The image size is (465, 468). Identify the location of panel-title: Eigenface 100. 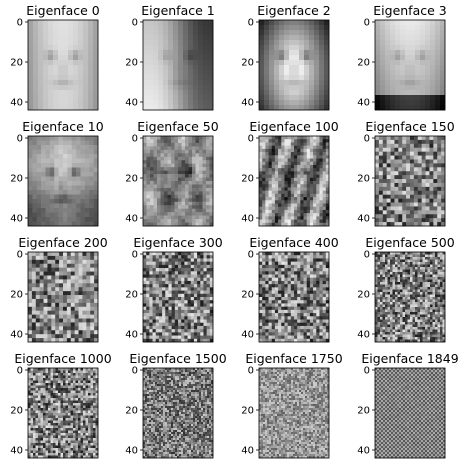
(293, 126).